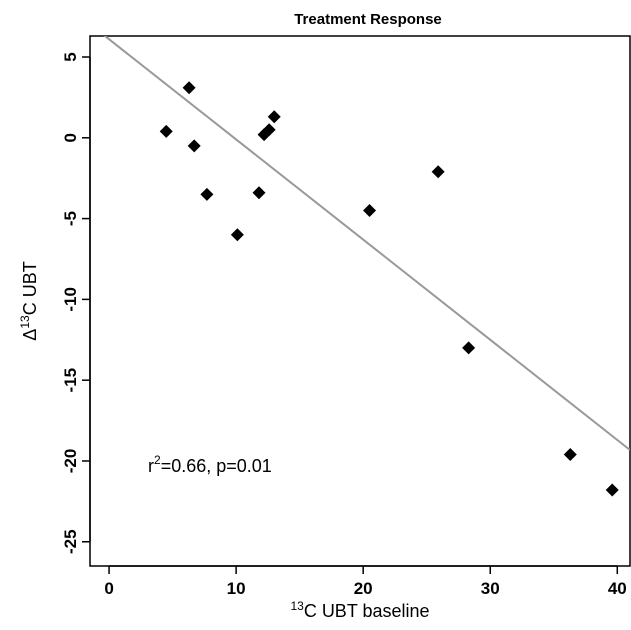 Image resolution: width=631 pixels, height=630 pixels. Describe the element at coordinates (157, 460) in the screenshot. I see `annotation-superscript: 2` at that location.